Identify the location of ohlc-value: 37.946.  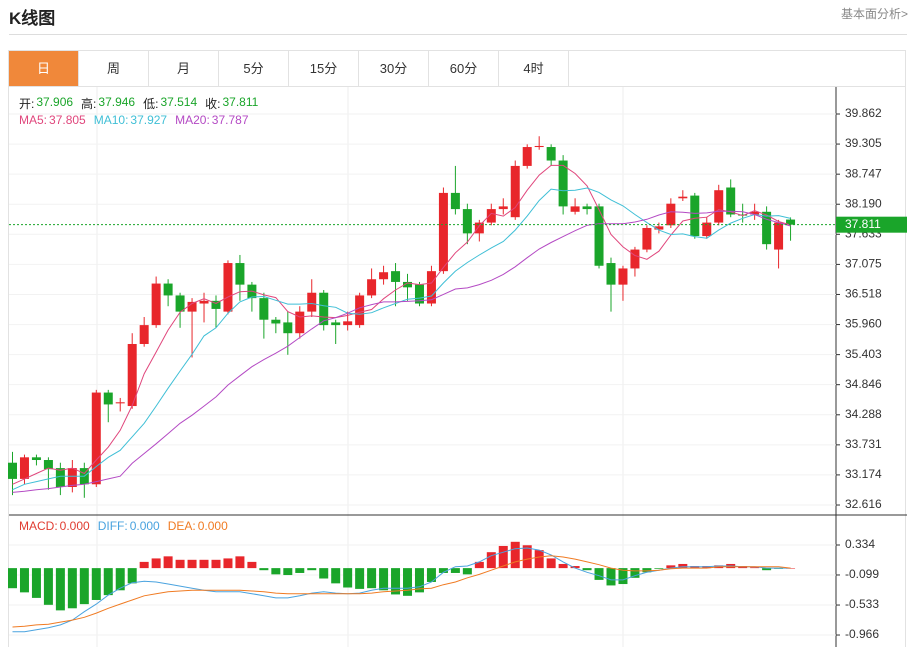
(117, 102).